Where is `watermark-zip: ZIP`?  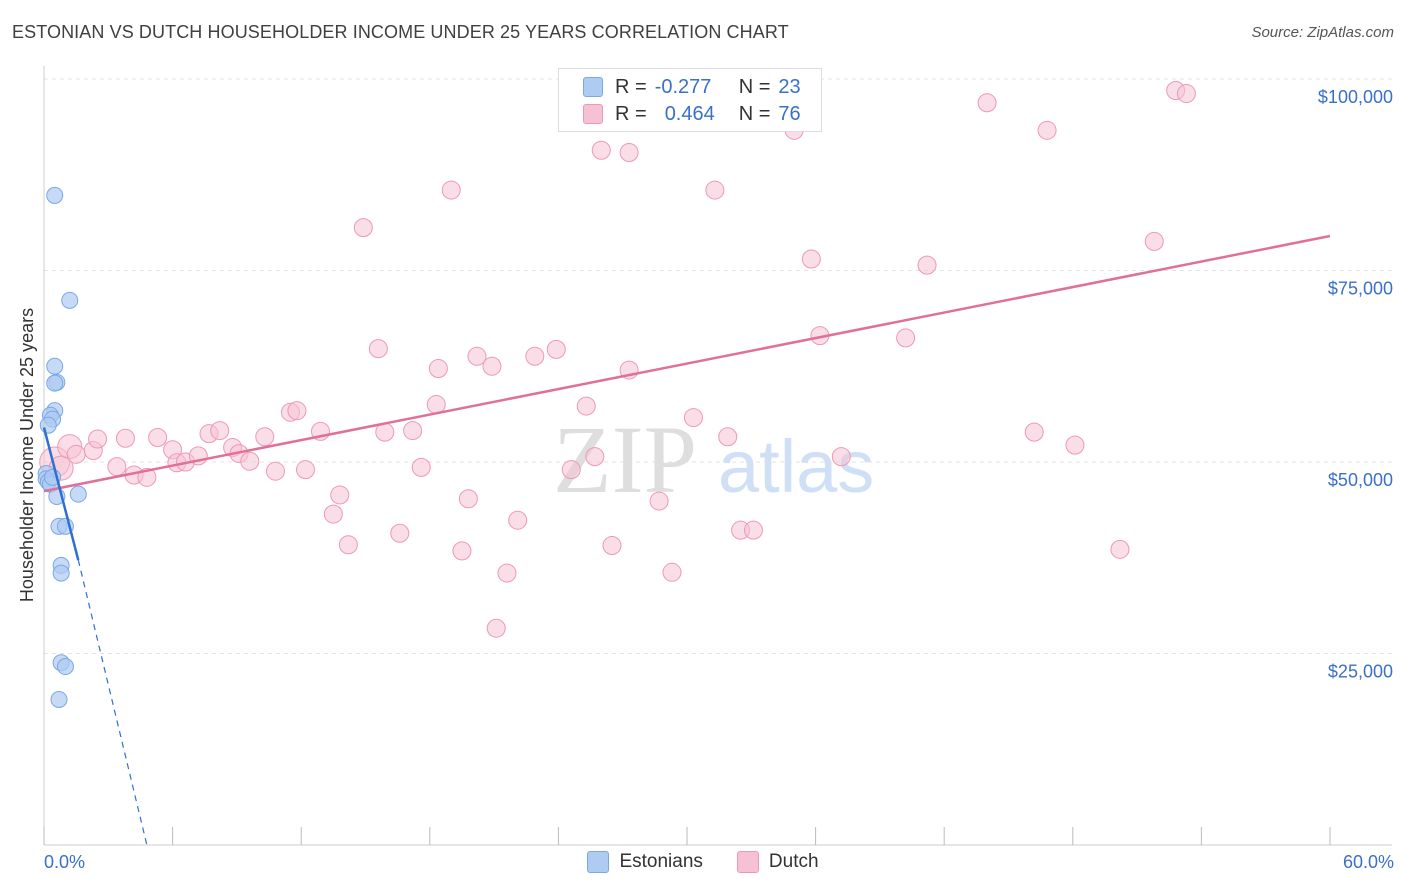
watermark-zip: ZIP is located at coordinates (625, 459).